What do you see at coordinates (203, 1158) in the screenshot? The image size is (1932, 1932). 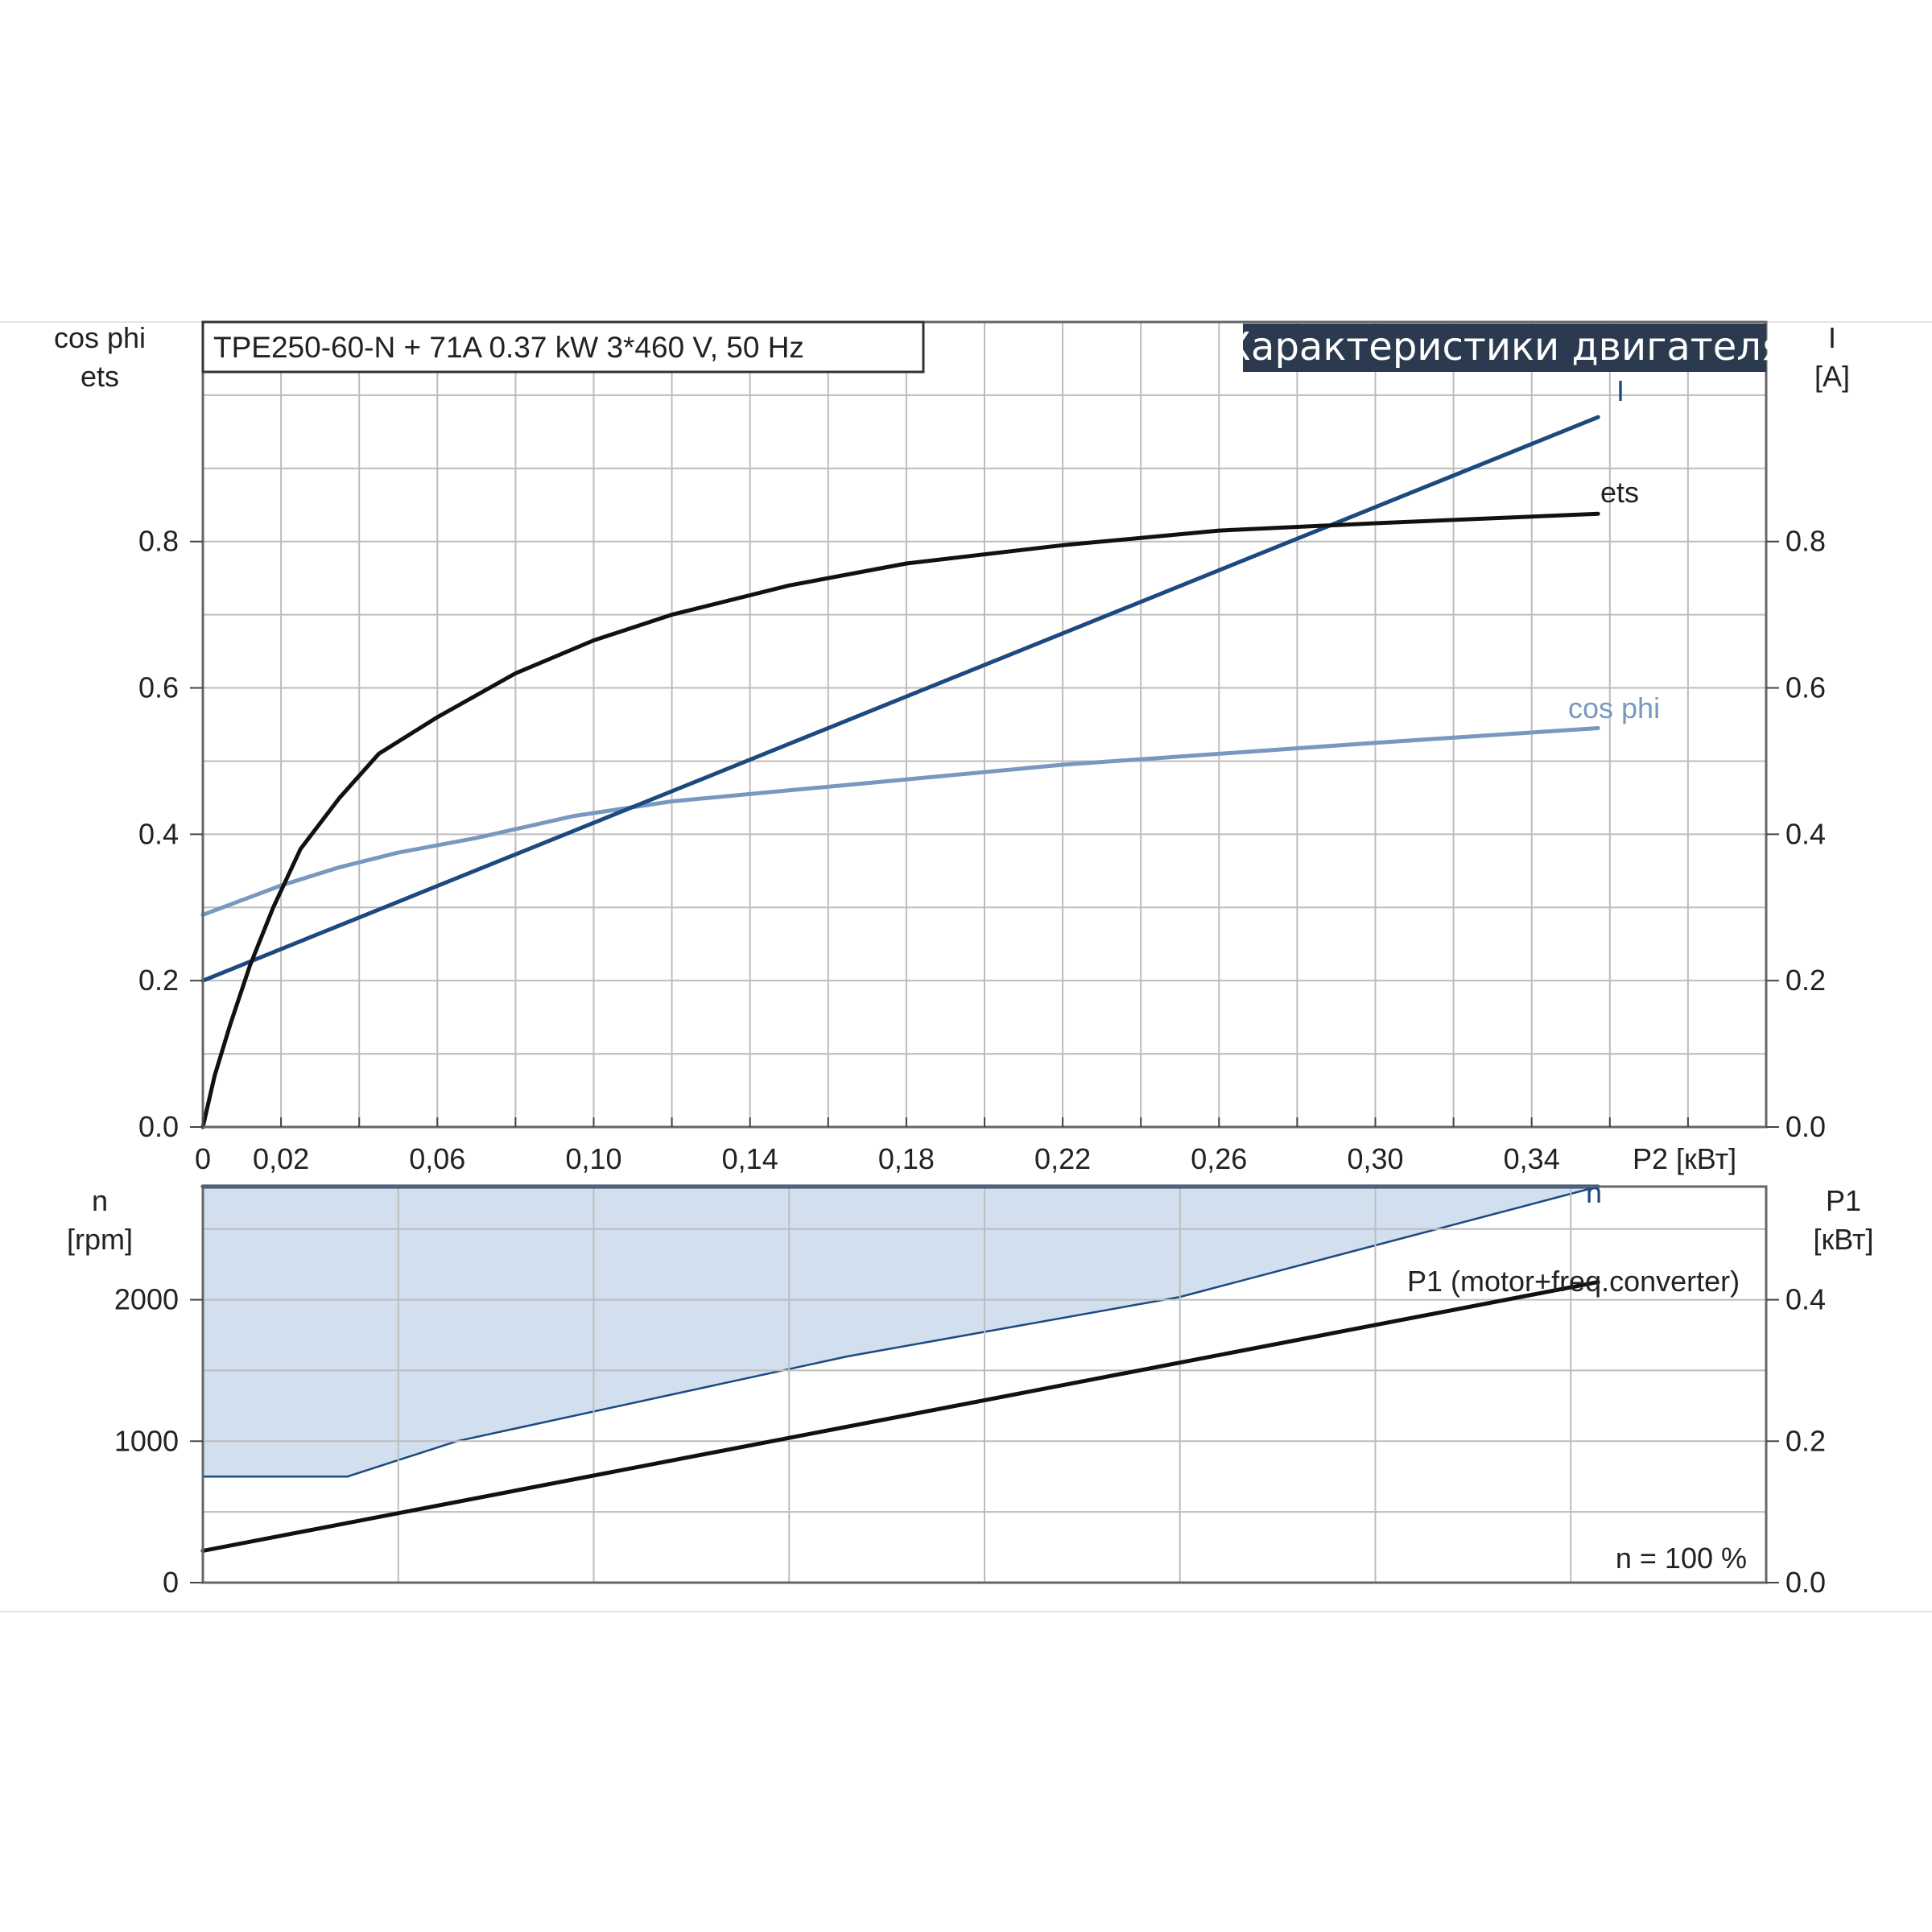 I see `top-x-tick-label: 0` at bounding box center [203, 1158].